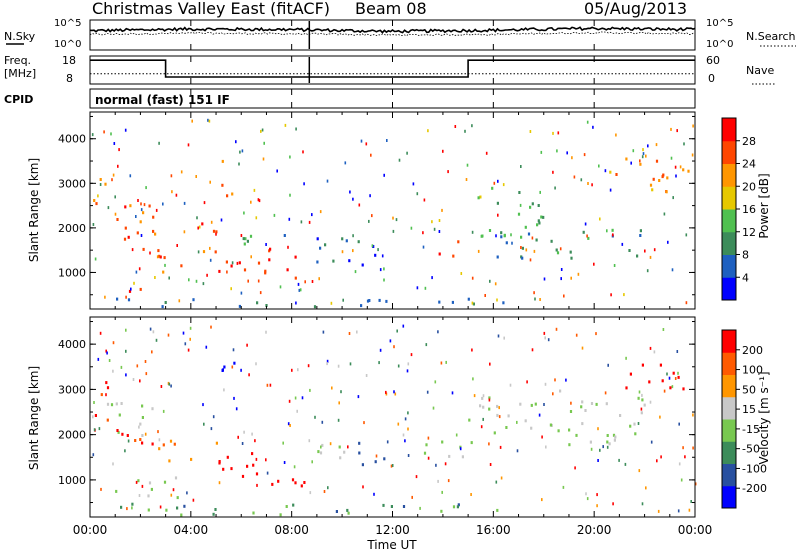 Image resolution: width=800 pixels, height=554 pixels. I want to click on freq-tick-high: 18, so click(69, 60).